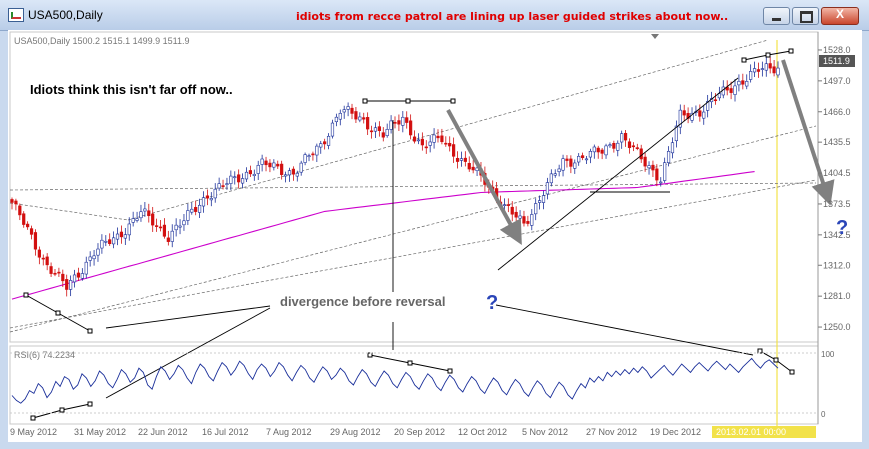  Describe the element at coordinates (395, 380) in the screenshot. I see `rsi-line` at that location.